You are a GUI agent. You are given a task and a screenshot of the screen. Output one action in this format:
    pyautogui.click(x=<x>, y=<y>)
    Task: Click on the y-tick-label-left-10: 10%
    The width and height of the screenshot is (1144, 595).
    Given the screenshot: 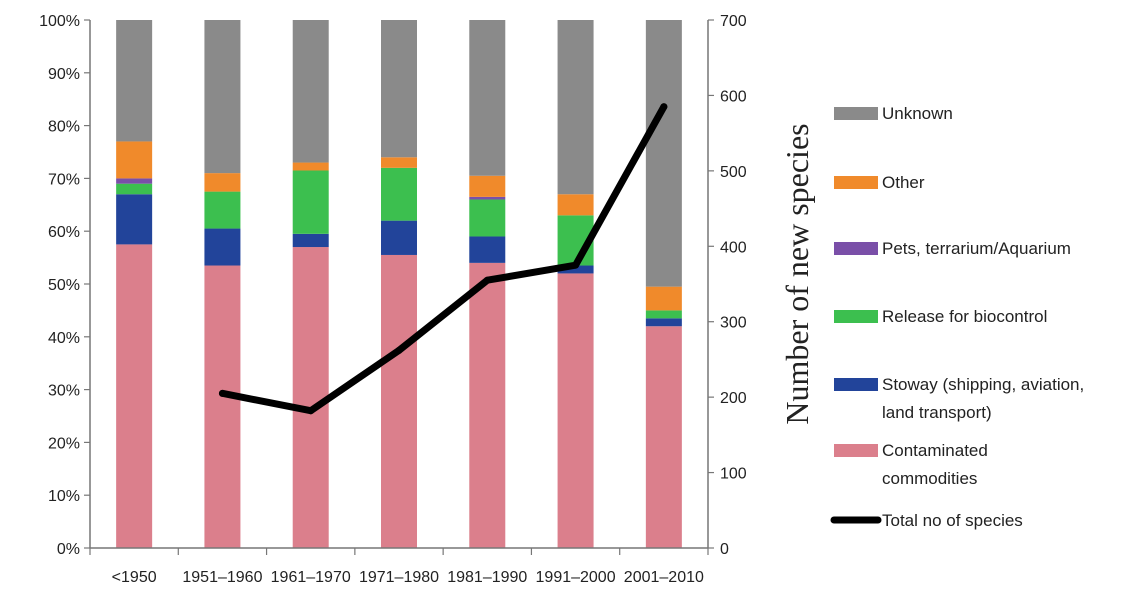 What is the action you would take?
    pyautogui.click(x=64, y=496)
    